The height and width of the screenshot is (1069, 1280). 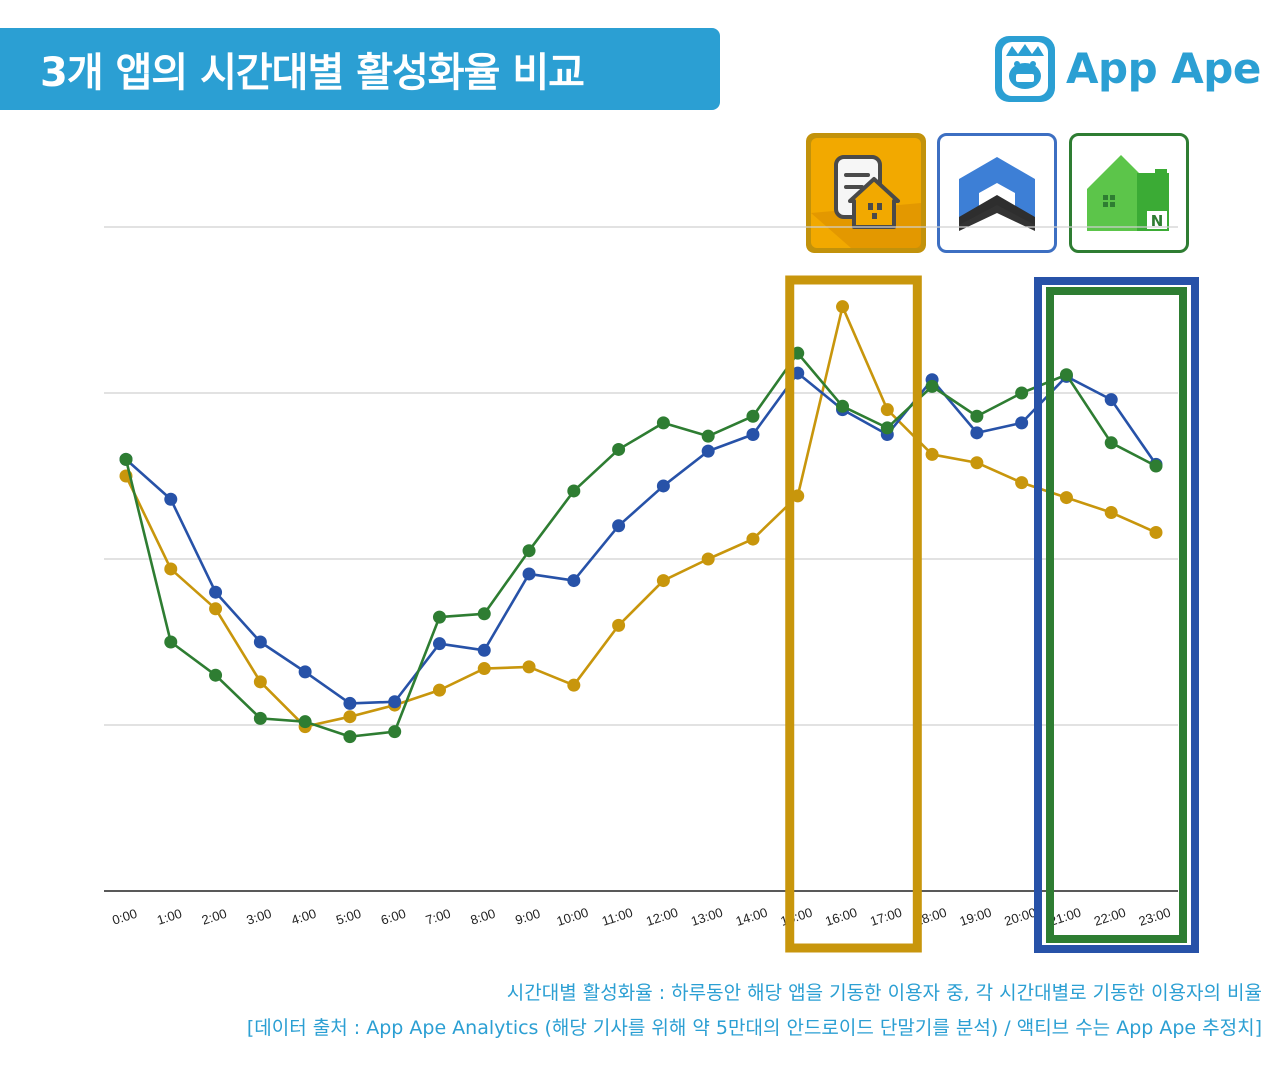 I want to click on app-icon-green: N, so click(x=1129, y=193).